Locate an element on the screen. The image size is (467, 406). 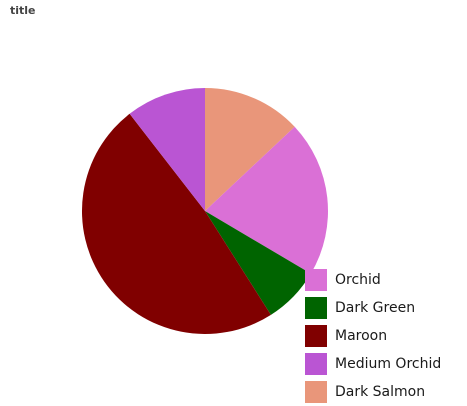
legend-swatch-dark-salmon is located at coordinates (316, 392).